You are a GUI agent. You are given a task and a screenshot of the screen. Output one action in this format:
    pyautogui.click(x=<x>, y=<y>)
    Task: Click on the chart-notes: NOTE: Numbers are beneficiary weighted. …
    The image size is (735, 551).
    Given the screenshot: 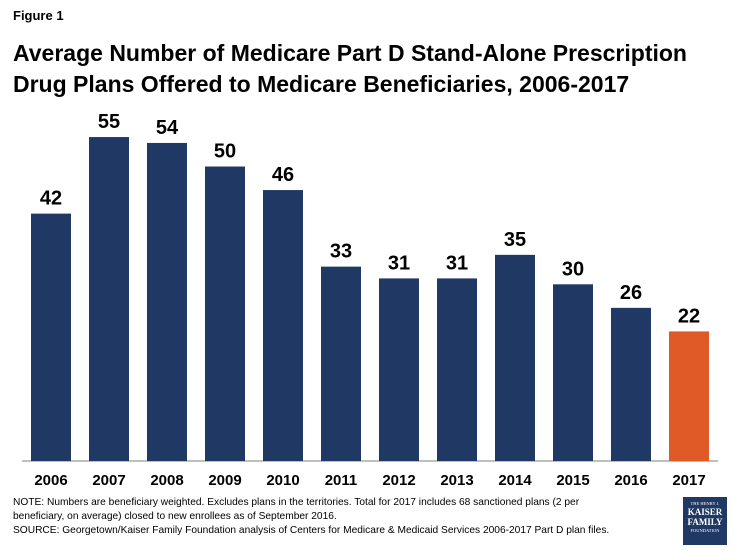 What is the action you would take?
    pyautogui.click(x=338, y=517)
    